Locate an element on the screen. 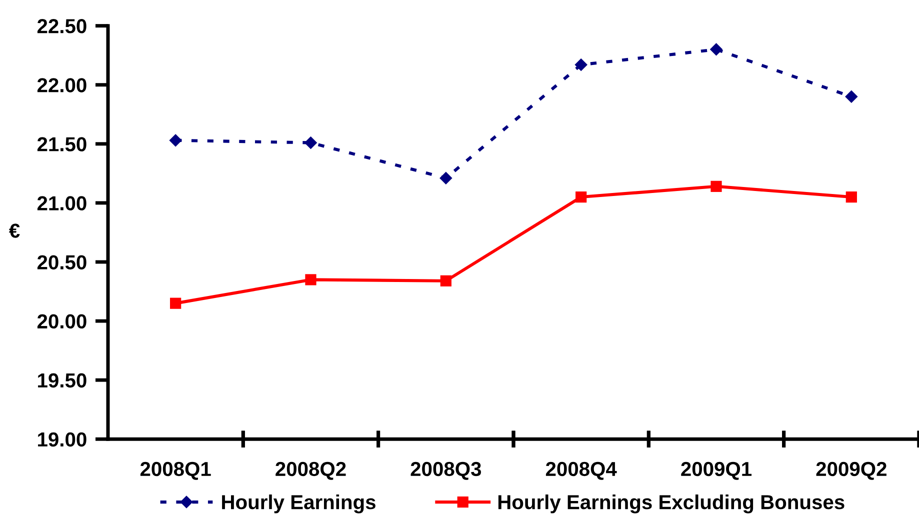 The width and height of the screenshot is (919, 516). y-tick-label: 21.00 is located at coordinates (61, 203).